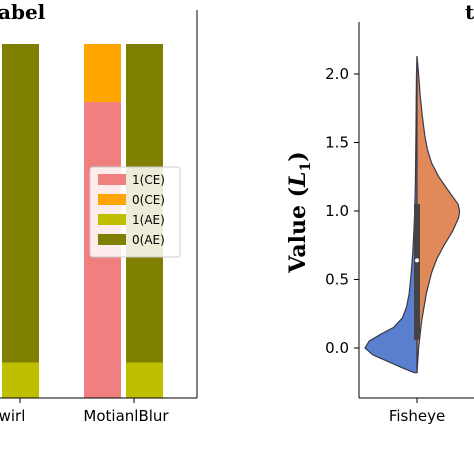  I want to click on y-tick-label: 0.0, so click(337, 348).